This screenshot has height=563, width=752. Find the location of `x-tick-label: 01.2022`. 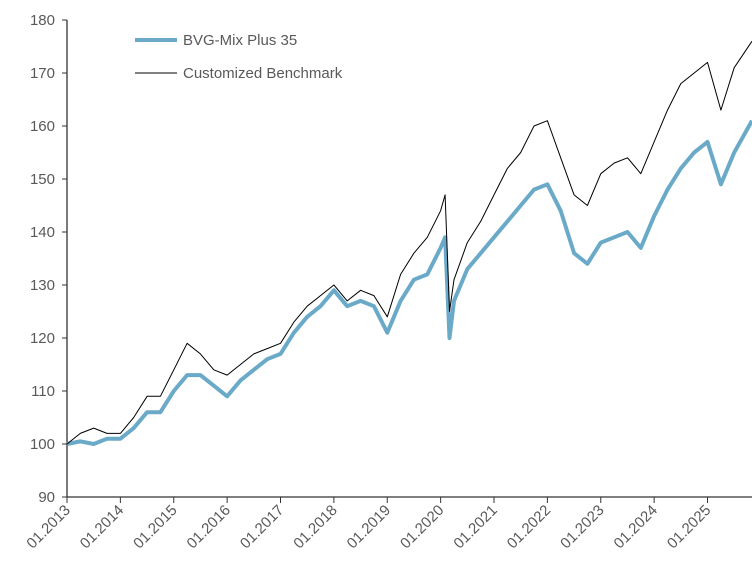

x-tick-label: 01.2022 is located at coordinates (529, 527).